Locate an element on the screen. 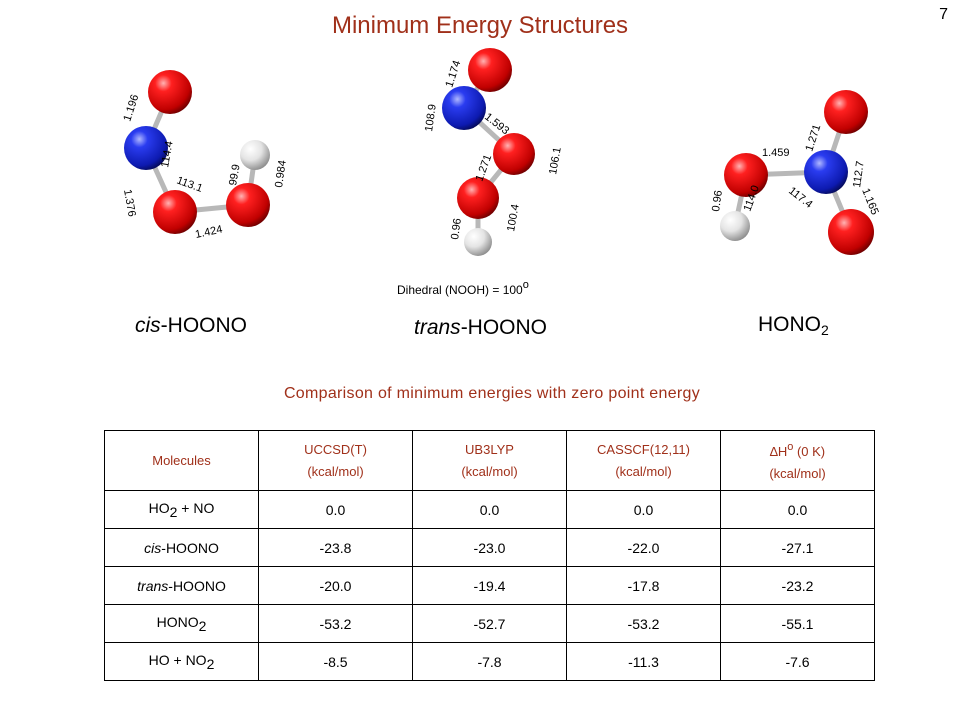 The width and height of the screenshot is (960, 720). table-row: HO + NO2 -8.5 -7.8 -11.3 -7.6 is located at coordinates (489, 661).